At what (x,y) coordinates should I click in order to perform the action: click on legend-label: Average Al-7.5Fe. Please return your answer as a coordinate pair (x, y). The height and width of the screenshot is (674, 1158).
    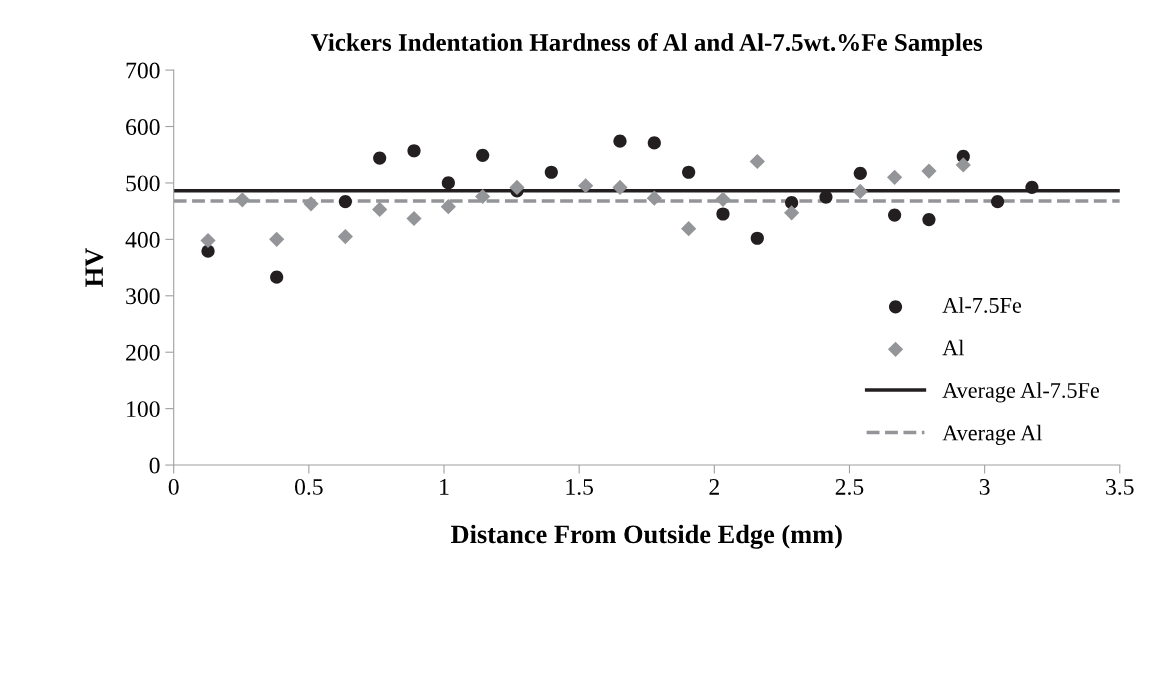
    Looking at the image, I should click on (1021, 392).